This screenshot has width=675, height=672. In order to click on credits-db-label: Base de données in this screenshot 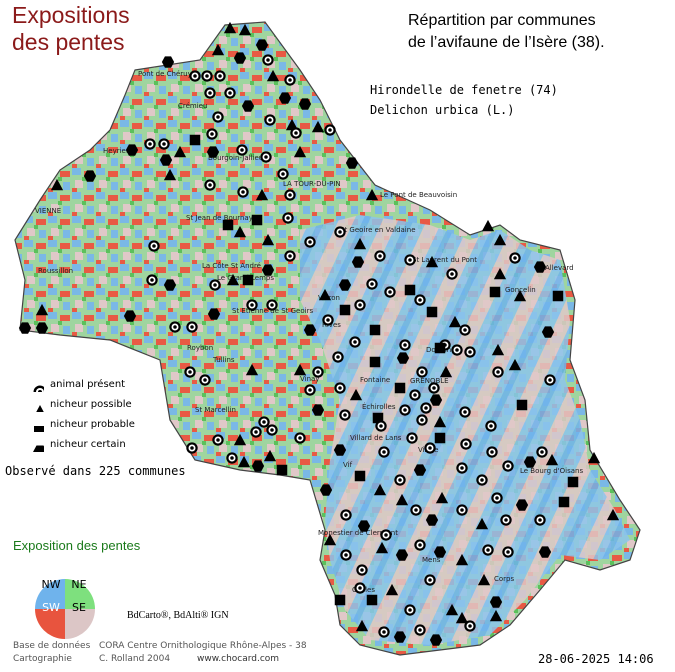, I will do `click(52, 646)`.